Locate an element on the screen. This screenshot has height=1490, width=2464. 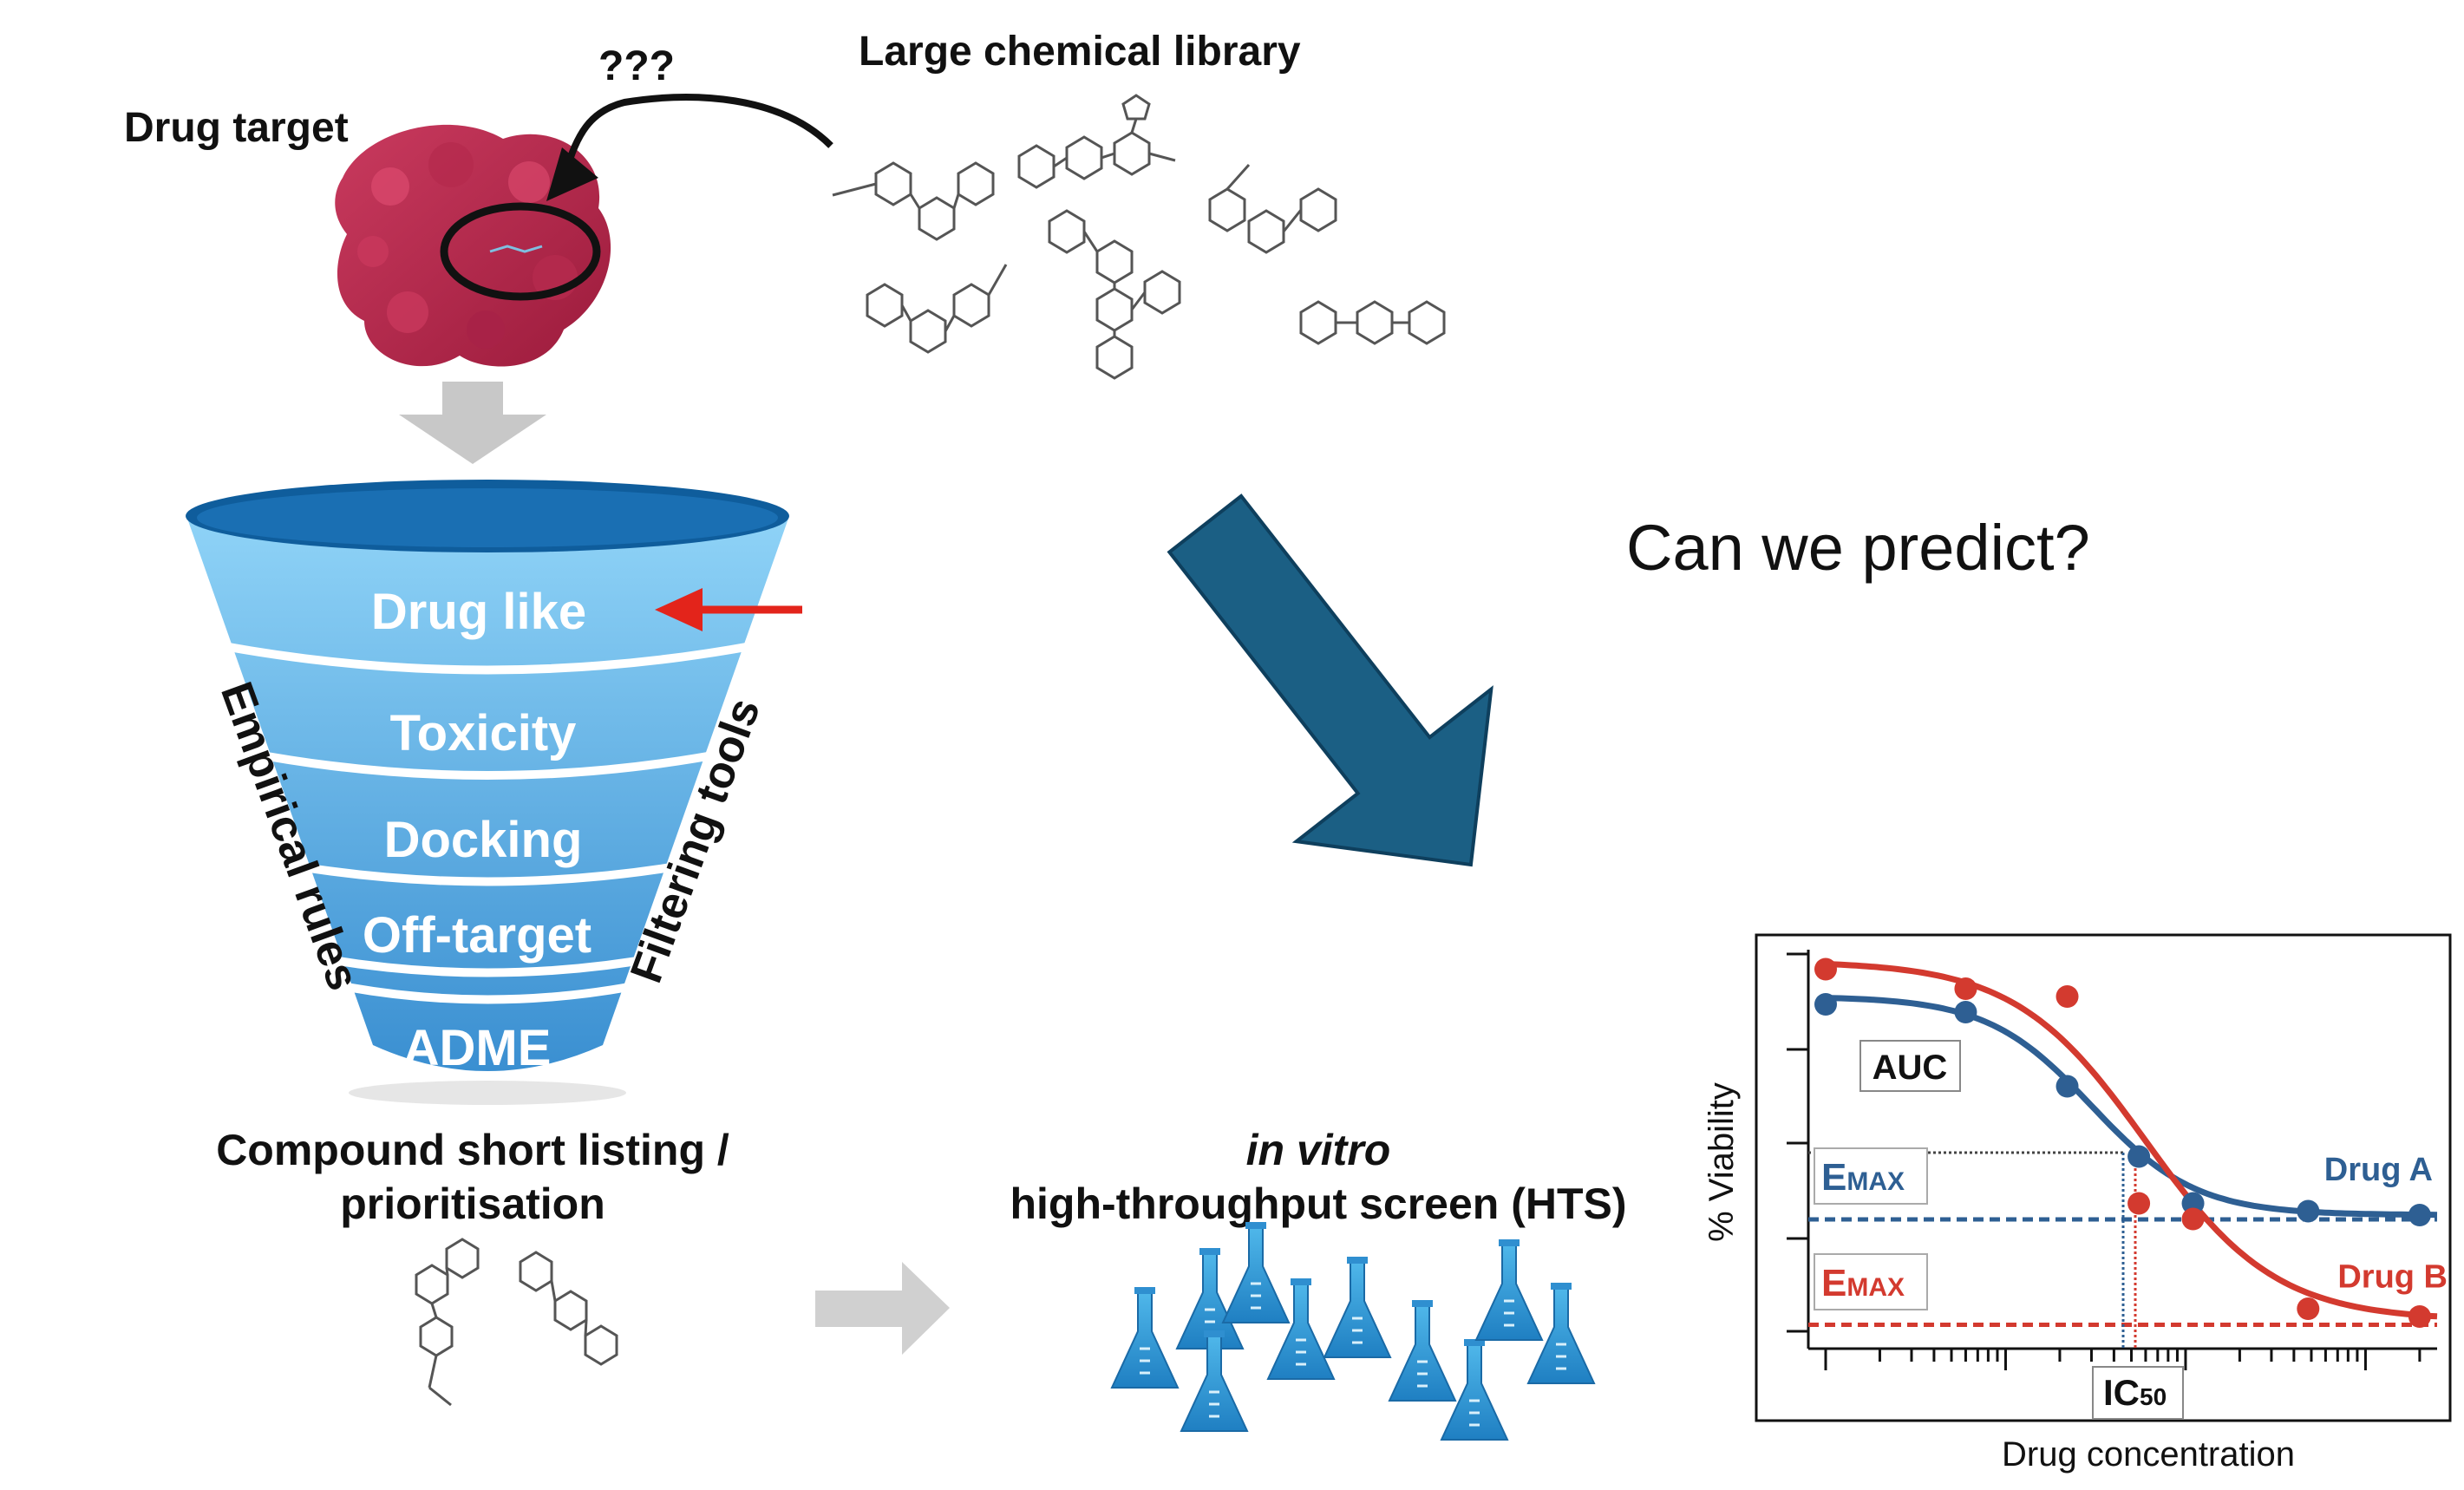
funnel-level-drug-like: Drug like is located at coordinates (478, 612).